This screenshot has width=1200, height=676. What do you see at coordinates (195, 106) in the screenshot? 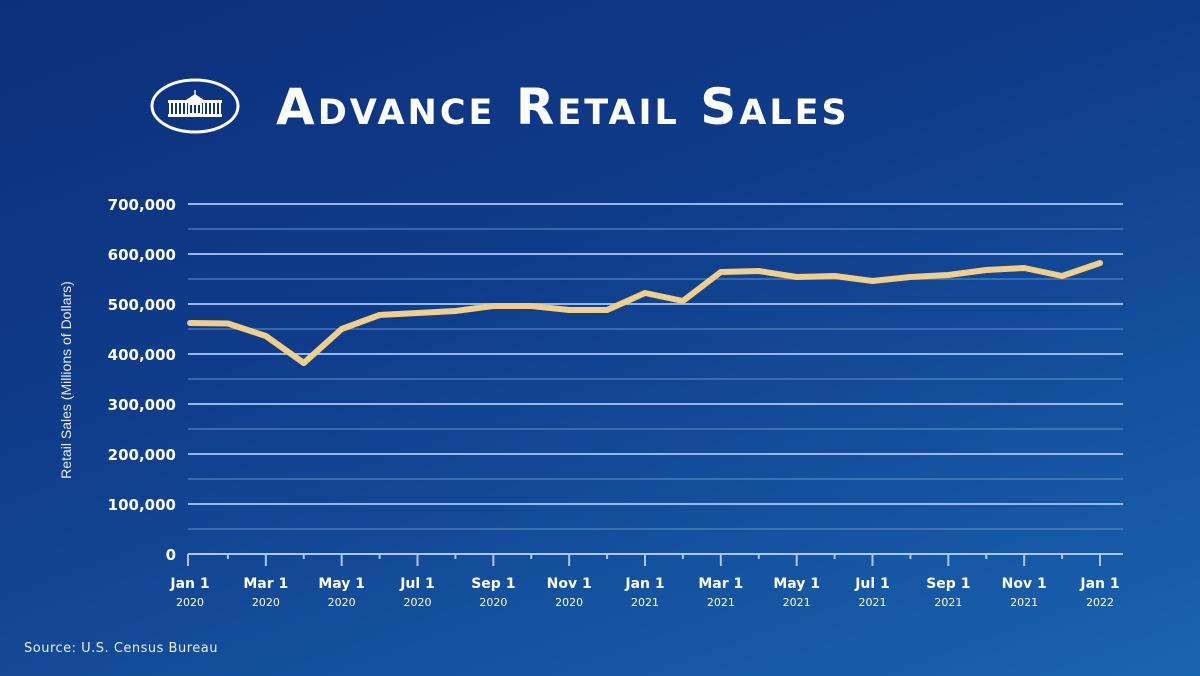
I see `white-house-logo-icon` at bounding box center [195, 106].